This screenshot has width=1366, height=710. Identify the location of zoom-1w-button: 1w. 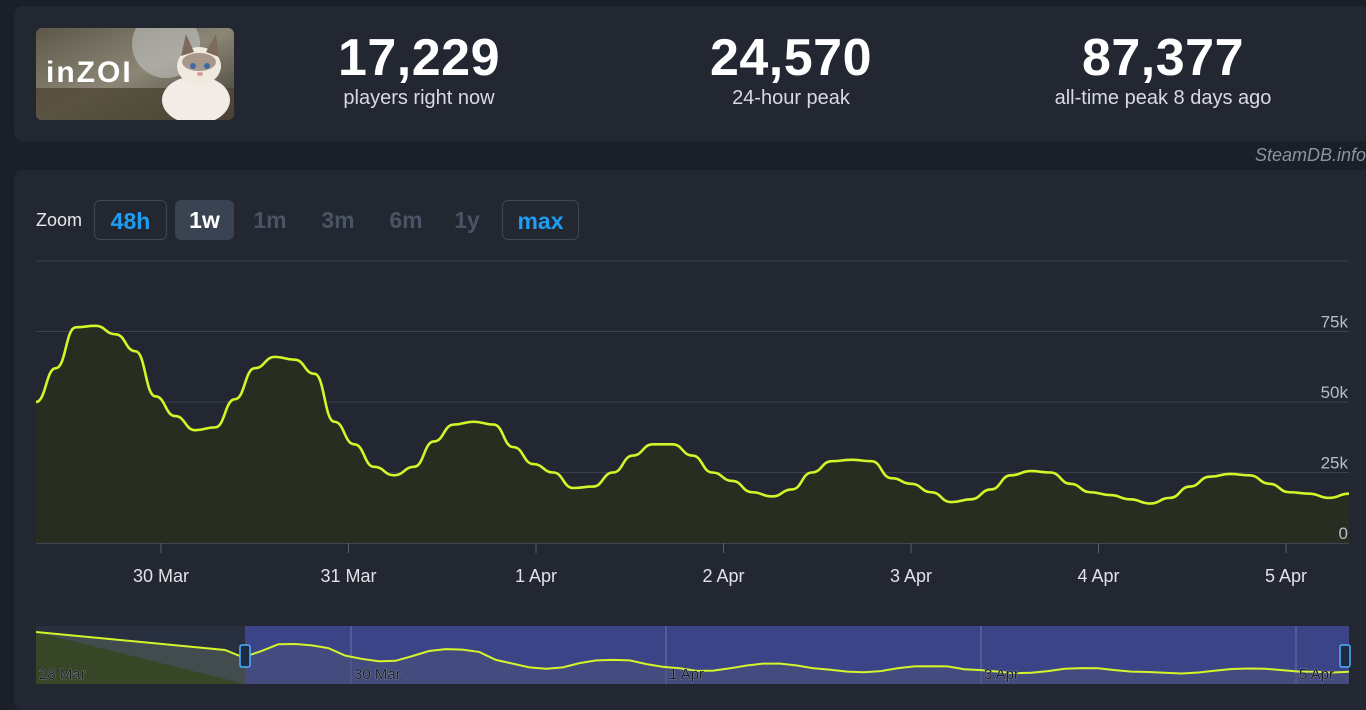
(204, 220).